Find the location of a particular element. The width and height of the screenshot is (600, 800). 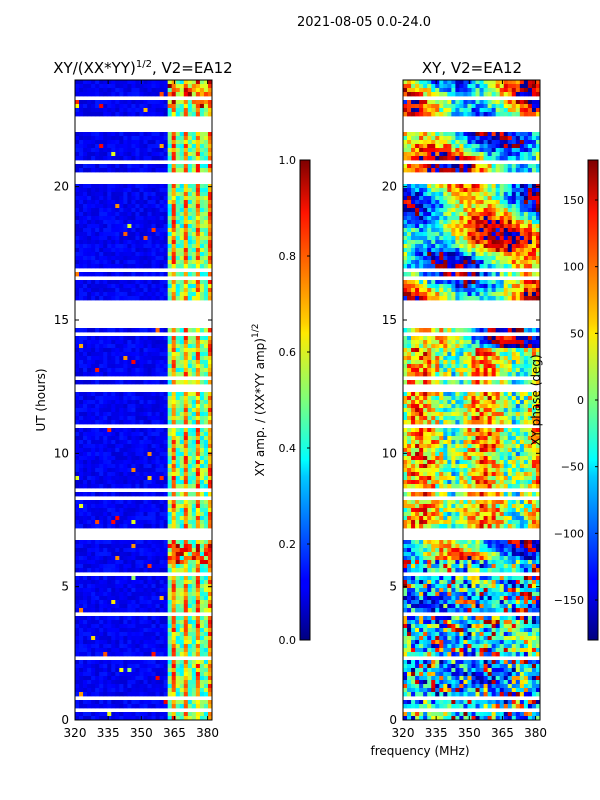

left-heatmap-row is located at coordinates (143, 406).